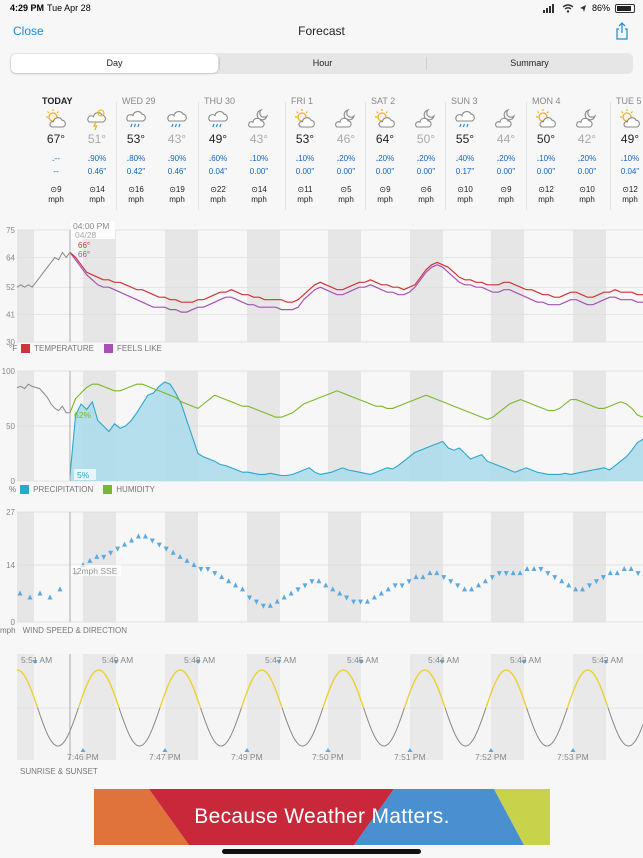 This screenshot has width=643, height=858. Describe the element at coordinates (25, 489) in the screenshot. I see `precipitation-swatch` at that location.